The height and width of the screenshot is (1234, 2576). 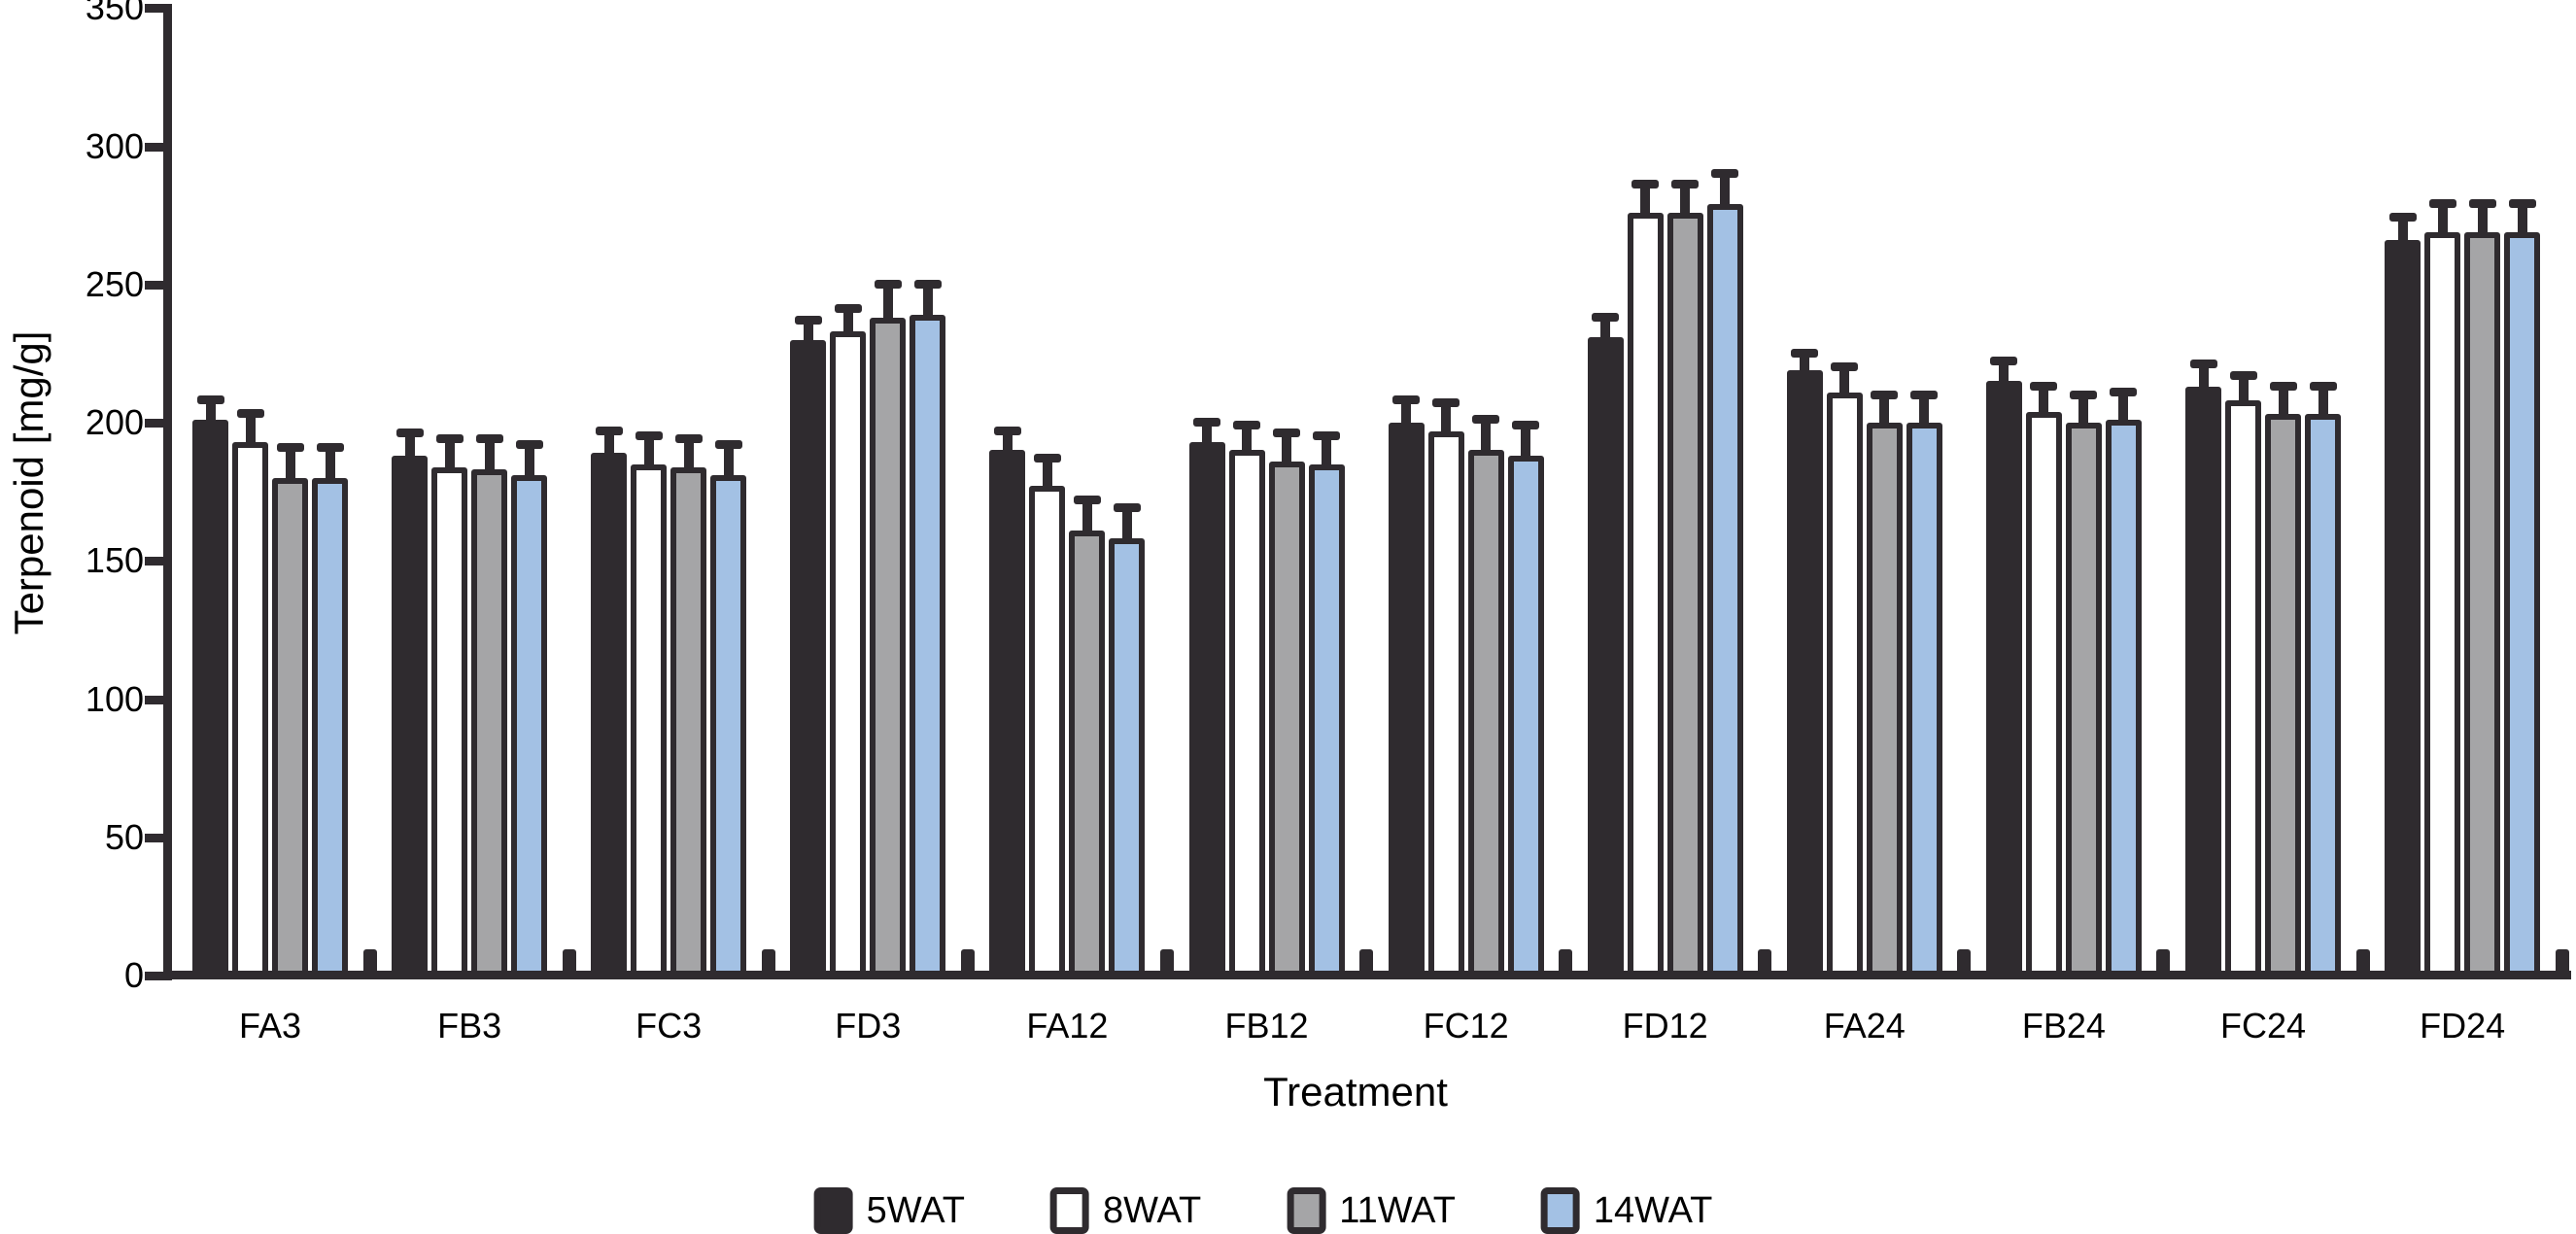 What do you see at coordinates (1262, 1211) in the screenshot?
I see `legend: 5WAT 8WAT 11WAT 14WAT` at bounding box center [1262, 1211].